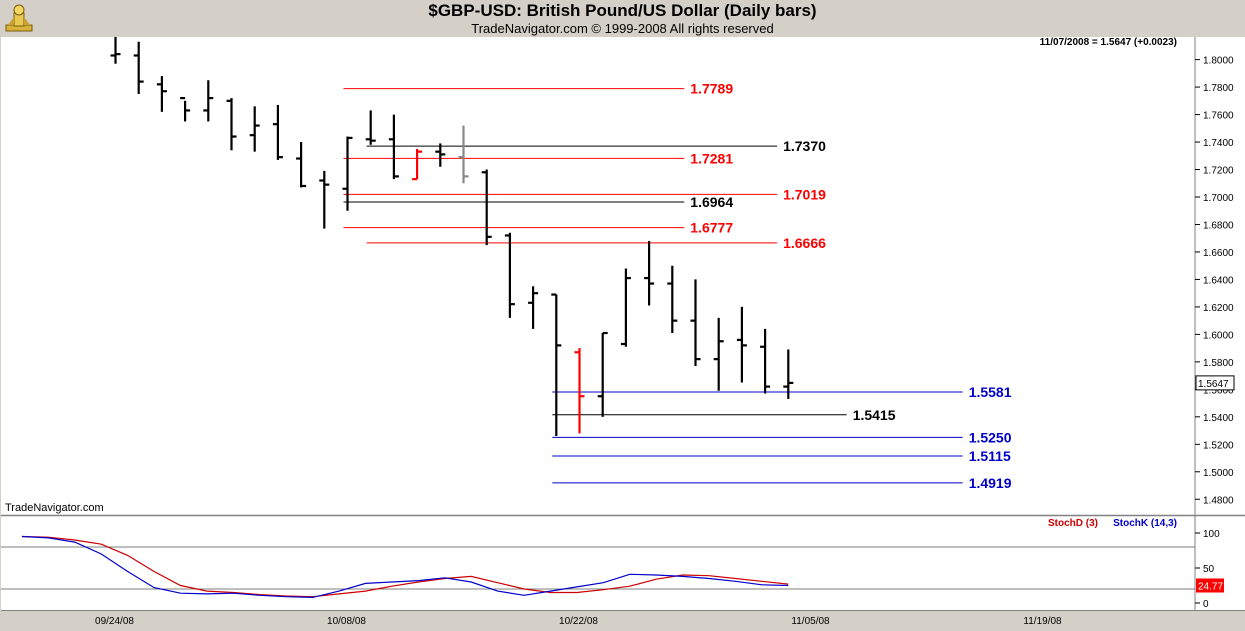 This screenshot has height=631, width=1245. I want to click on level-label: 1.5581, so click(990, 392).